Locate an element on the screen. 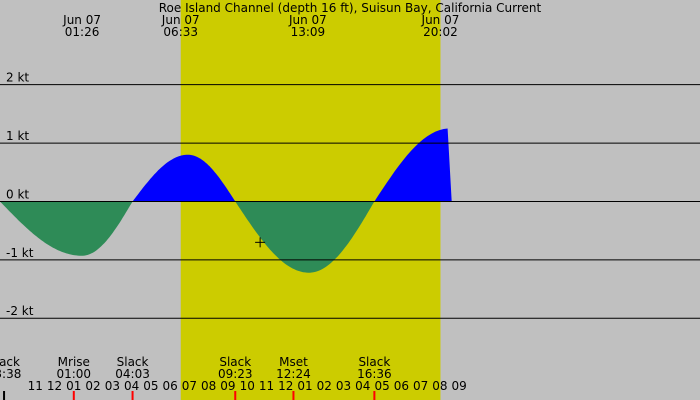 The image size is (700, 400). top-time-label: 01:26 is located at coordinates (82, 32).